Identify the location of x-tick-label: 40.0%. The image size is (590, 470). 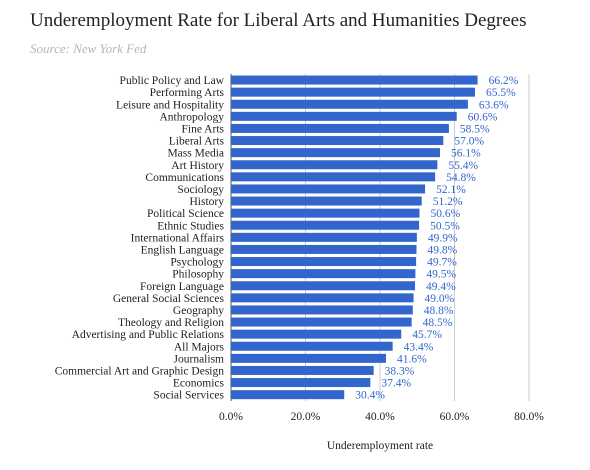
(380, 417).